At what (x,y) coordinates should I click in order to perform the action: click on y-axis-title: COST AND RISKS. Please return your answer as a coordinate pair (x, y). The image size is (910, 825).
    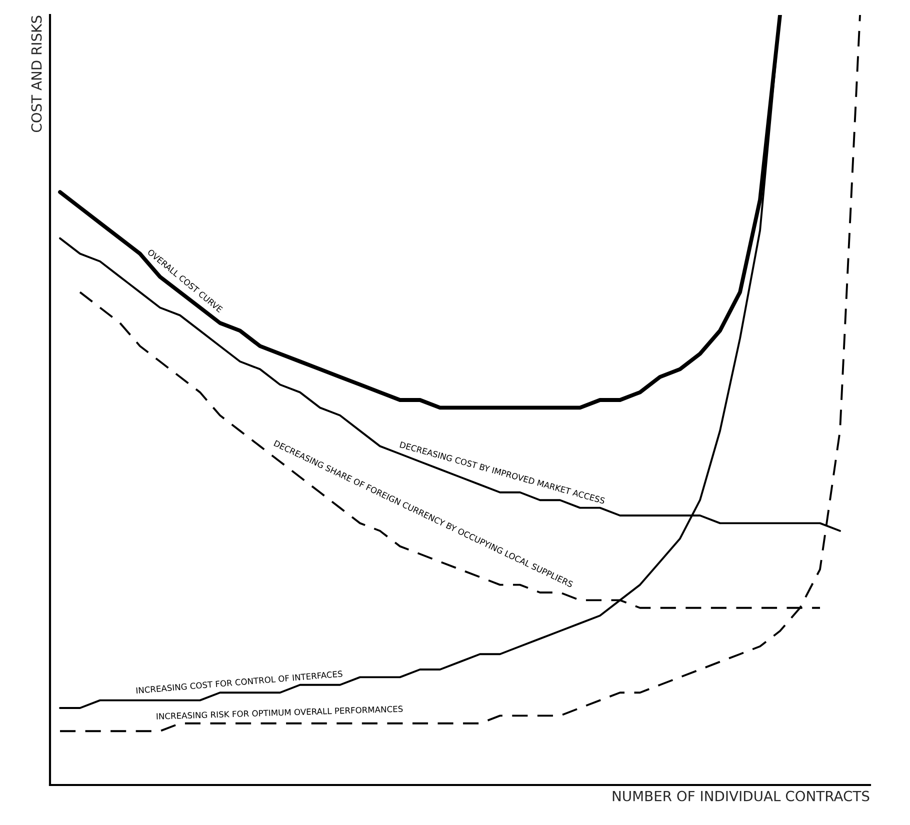
    Looking at the image, I should click on (36, 74).